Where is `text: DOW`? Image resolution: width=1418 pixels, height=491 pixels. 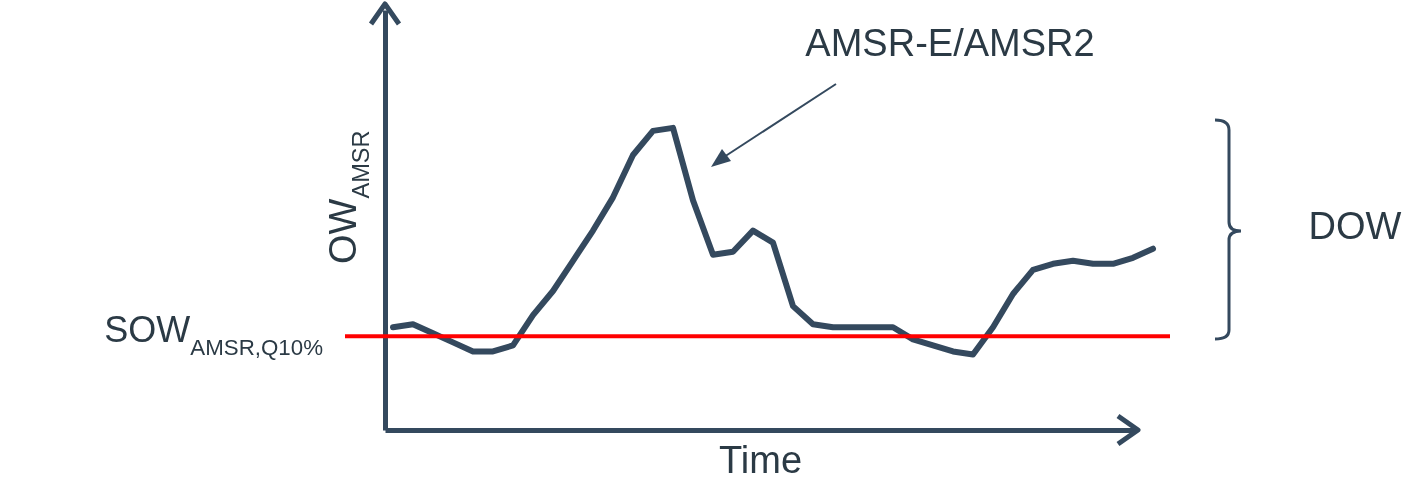 text: DOW is located at coordinates (1355, 226).